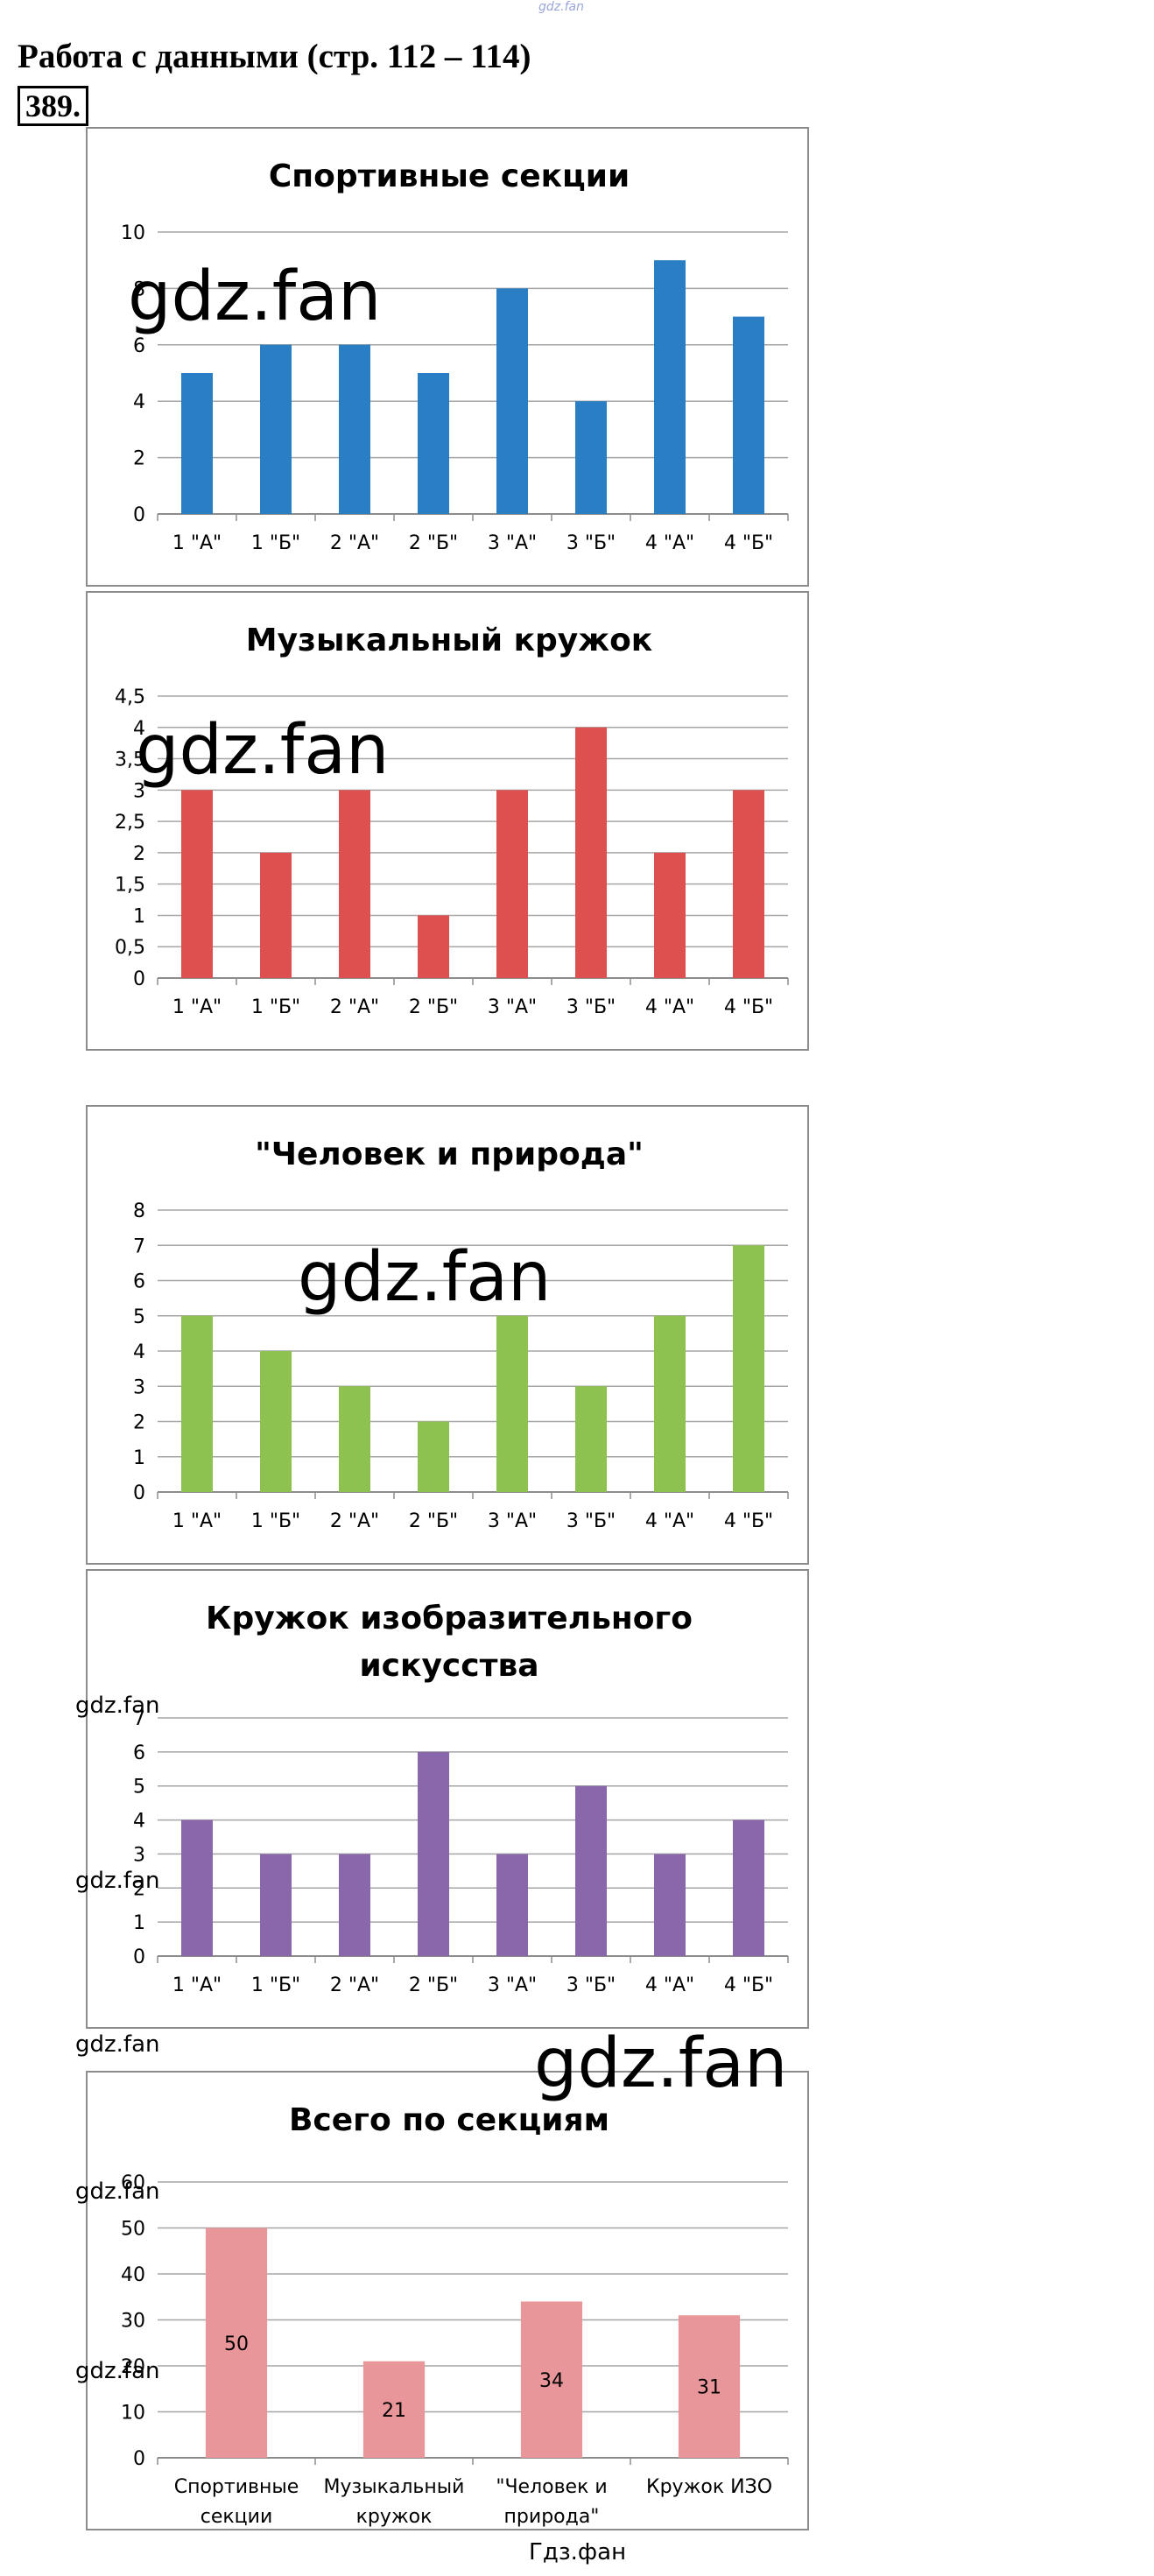  What do you see at coordinates (449, 1154) in the screenshot?
I see `chart-title: "Человек и природа"` at bounding box center [449, 1154].